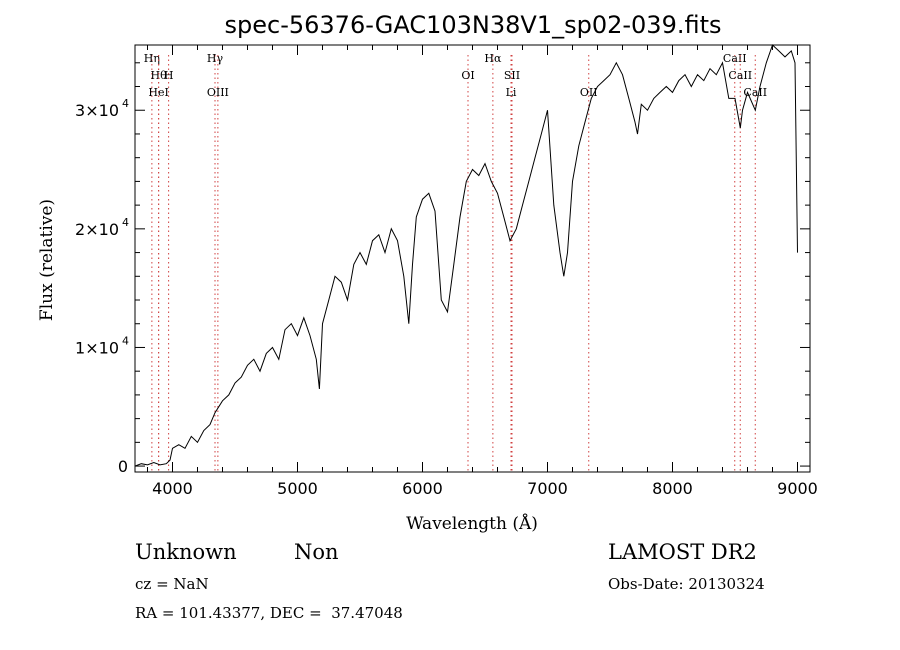  What do you see at coordinates (169, 75) in the screenshot?
I see `line-label-2: H` at bounding box center [169, 75].